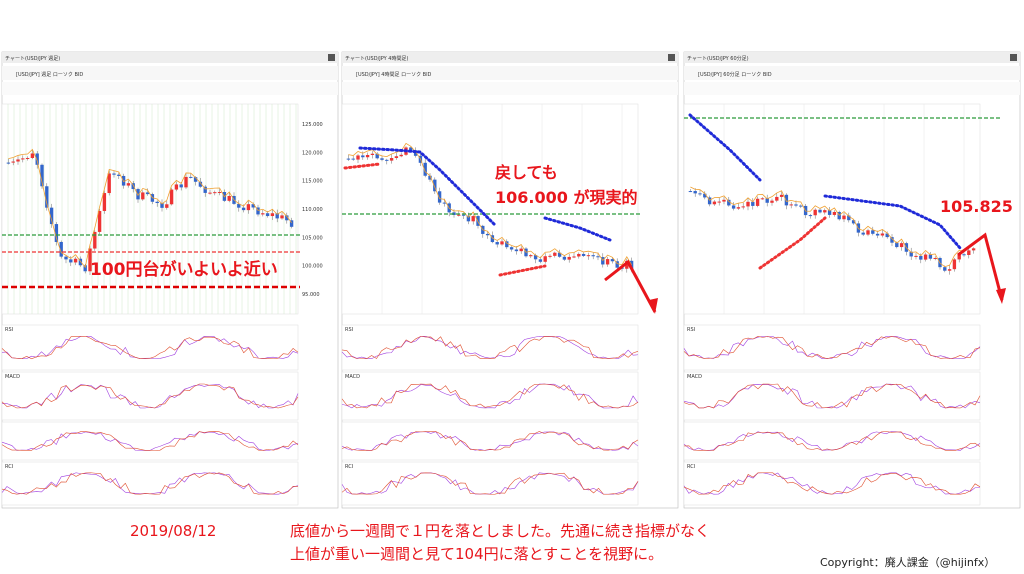 This screenshot has width=1024, height=574. Describe the element at coordinates (653, 306) in the screenshot. I see `arrow-head` at that location.